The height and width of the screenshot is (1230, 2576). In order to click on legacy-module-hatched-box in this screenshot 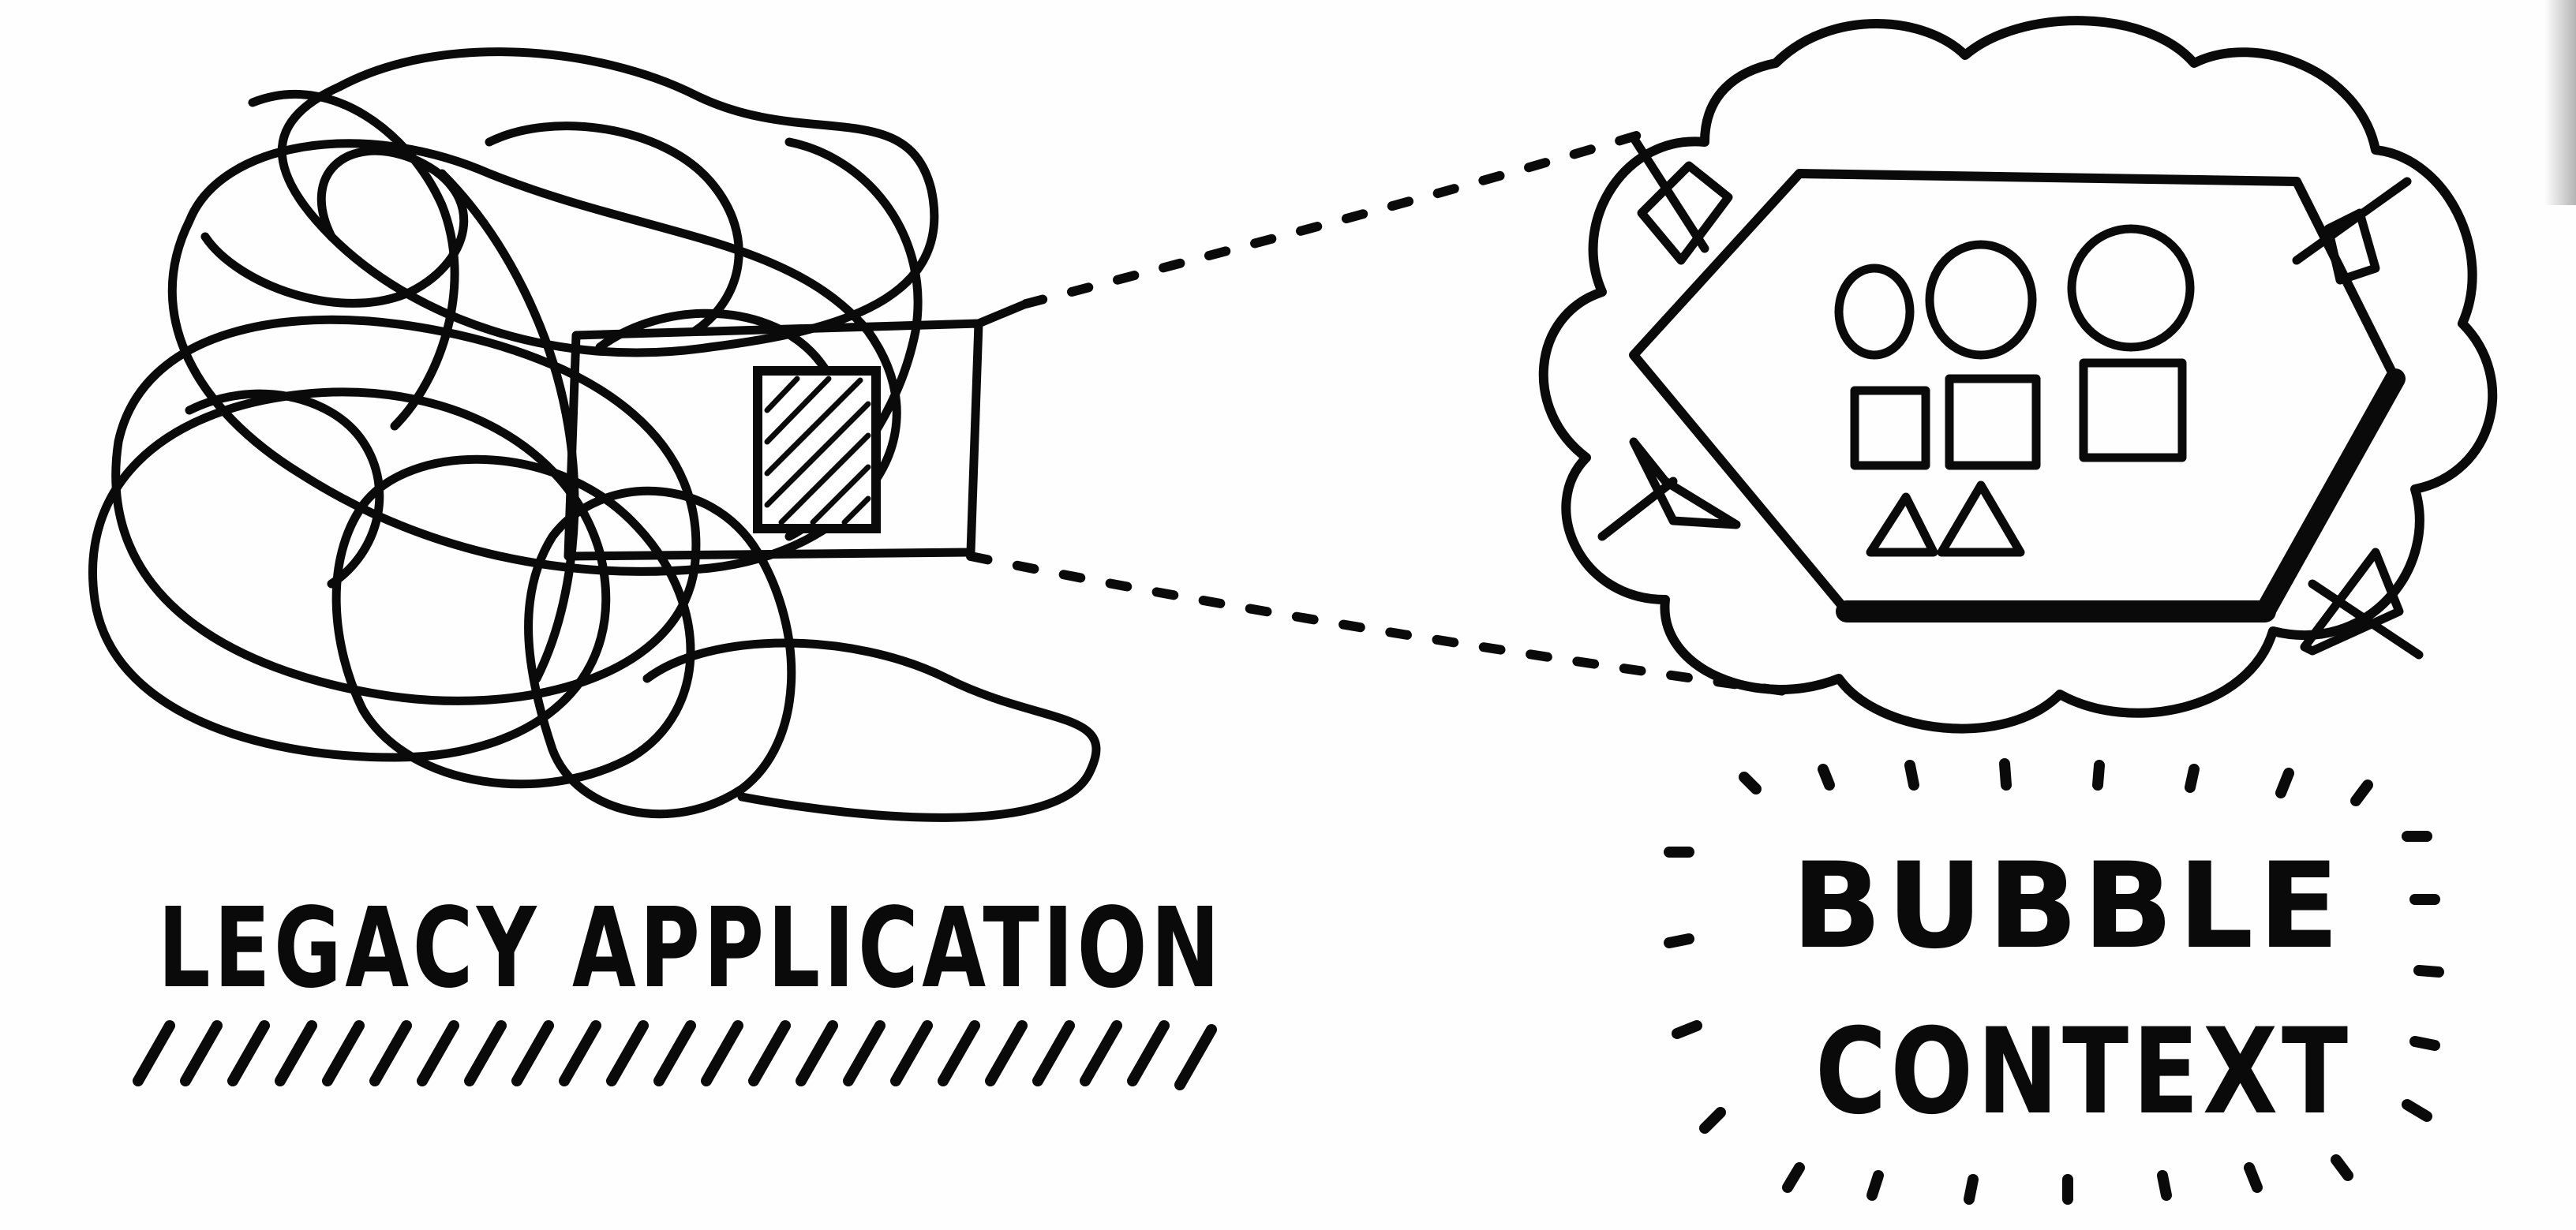, I will do `click(817, 450)`.